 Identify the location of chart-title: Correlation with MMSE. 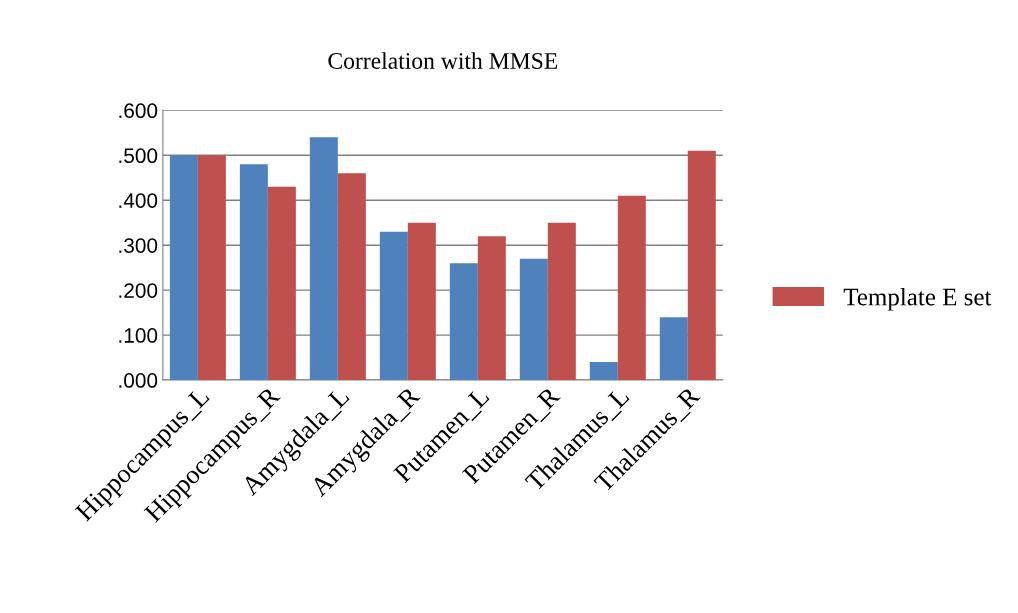
(443, 60).